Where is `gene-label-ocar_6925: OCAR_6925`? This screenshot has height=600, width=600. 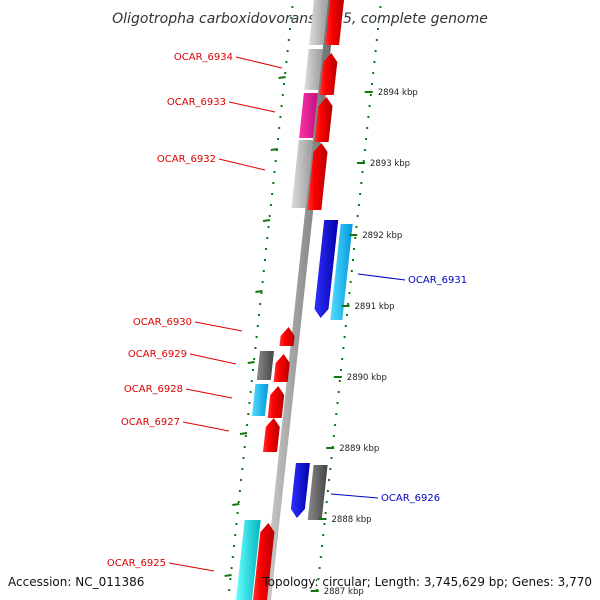 gene-label-ocar_6925: OCAR_6925 is located at coordinates (136, 563).